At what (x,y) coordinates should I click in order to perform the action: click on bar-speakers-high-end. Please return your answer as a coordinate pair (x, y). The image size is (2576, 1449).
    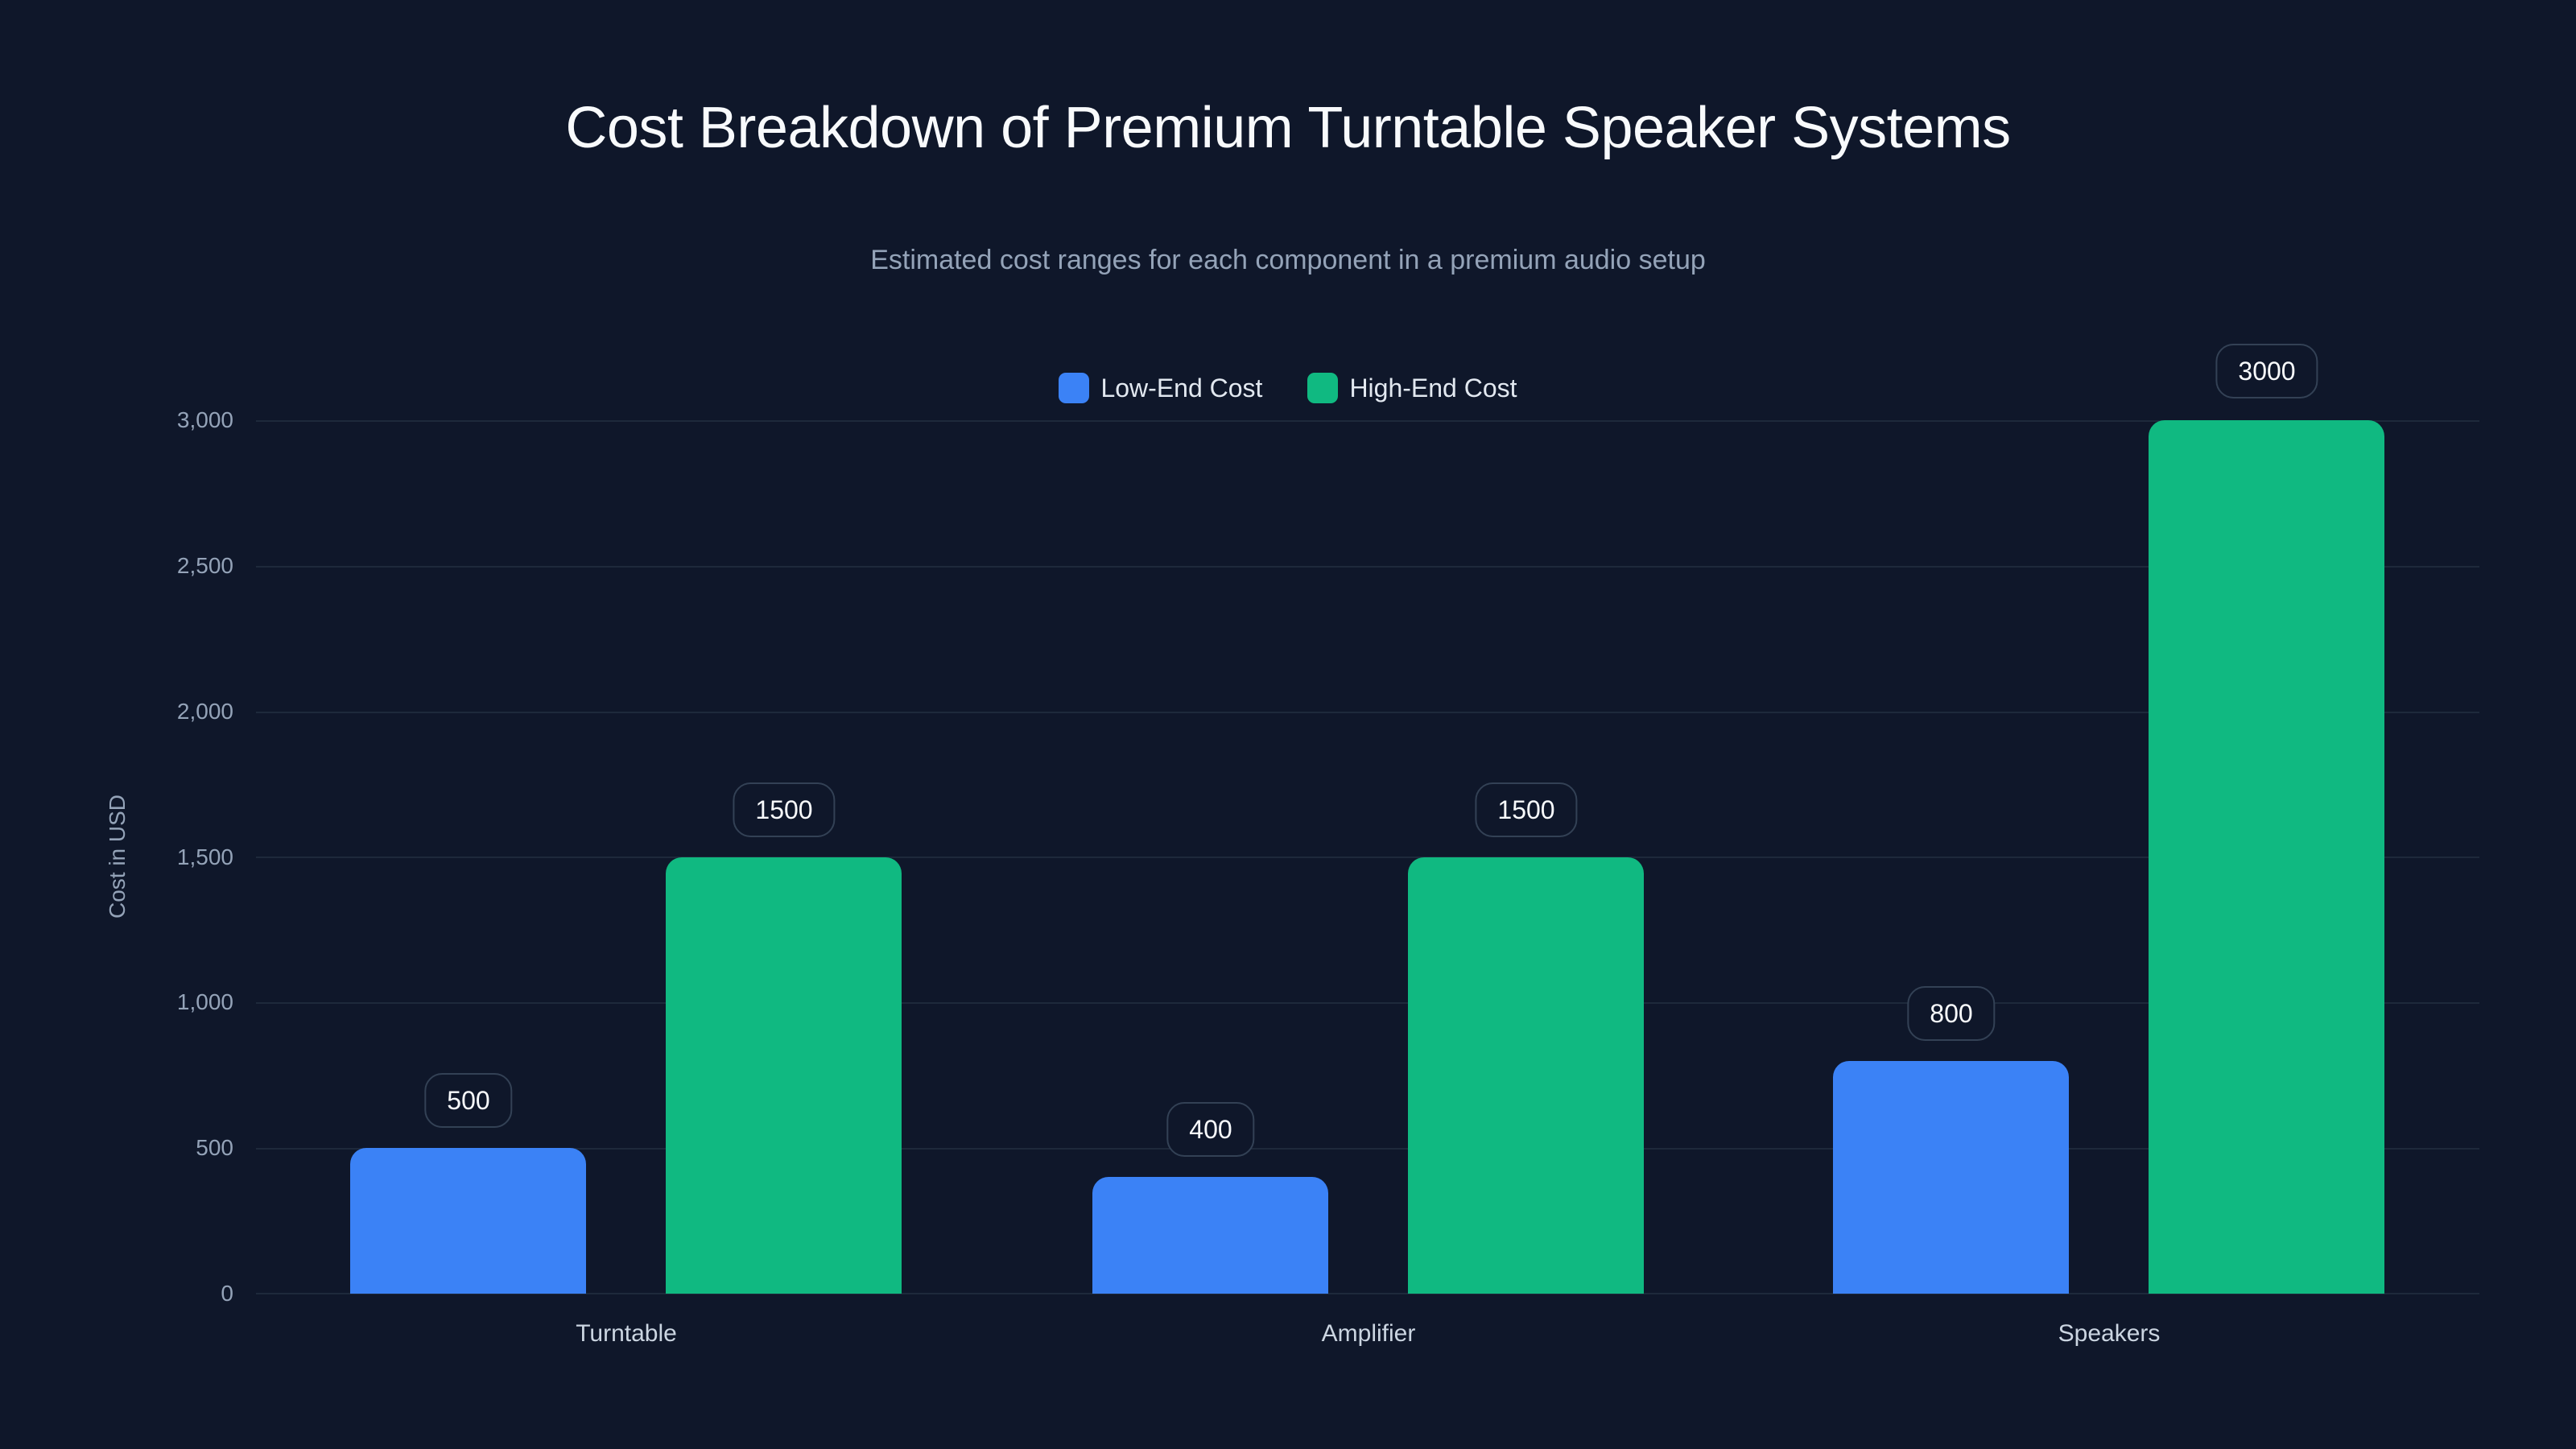
    Looking at the image, I should click on (2266, 857).